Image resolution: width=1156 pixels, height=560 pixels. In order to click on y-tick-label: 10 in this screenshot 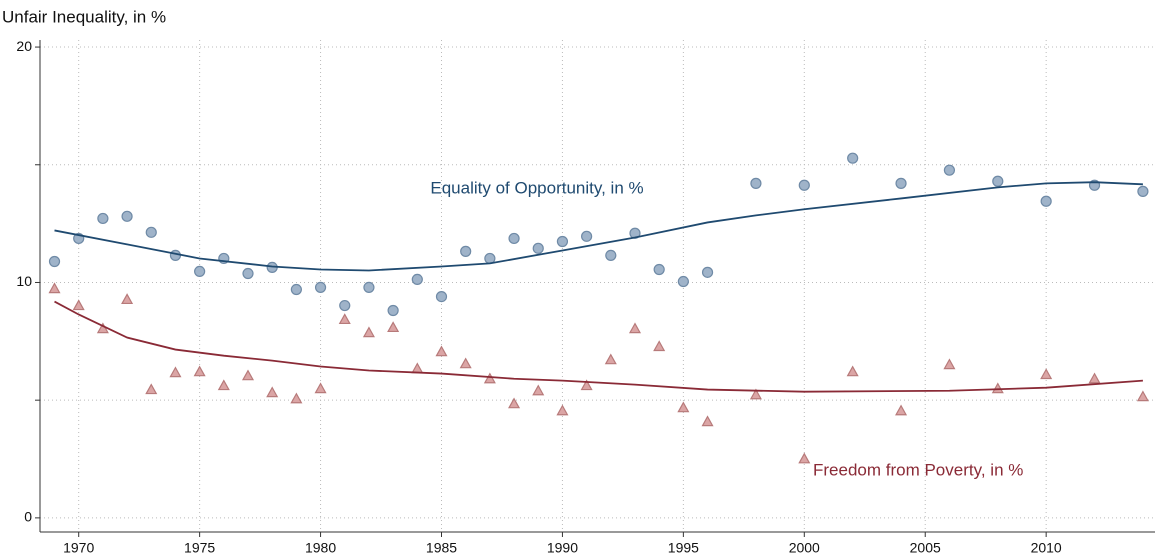, I will do `click(24, 281)`.